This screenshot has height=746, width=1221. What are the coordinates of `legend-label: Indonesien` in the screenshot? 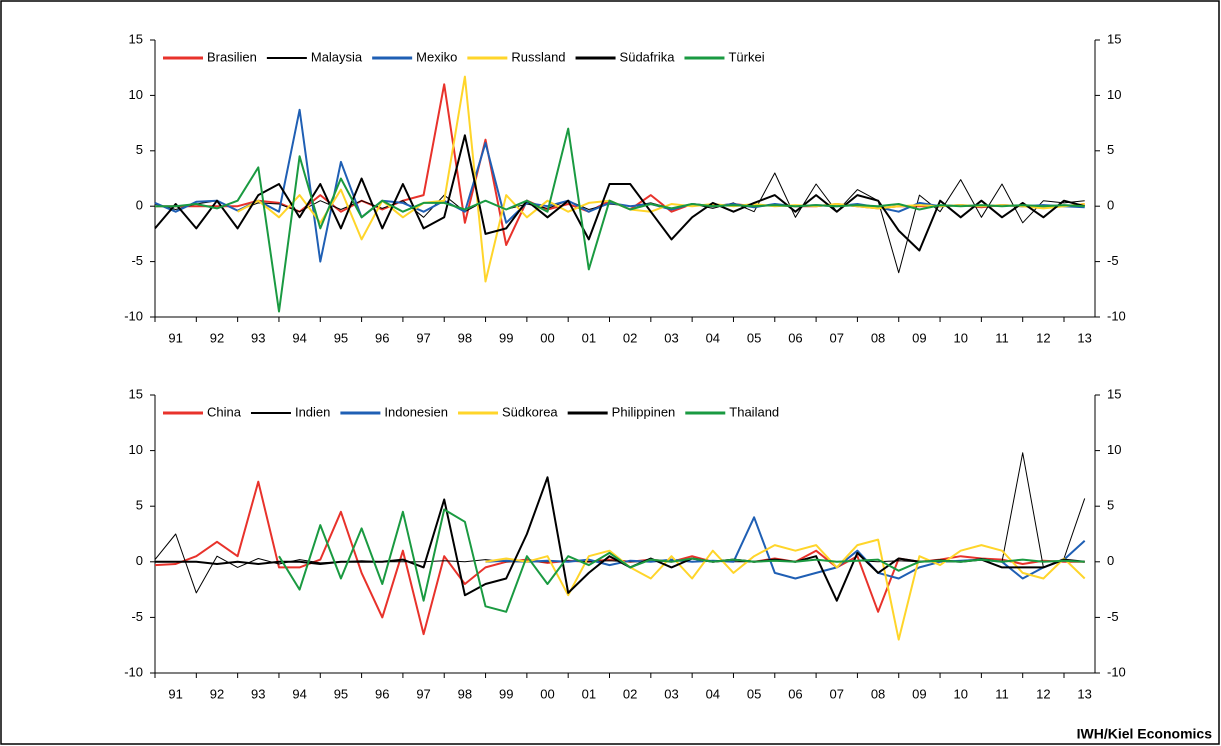 It's located at (416, 411).